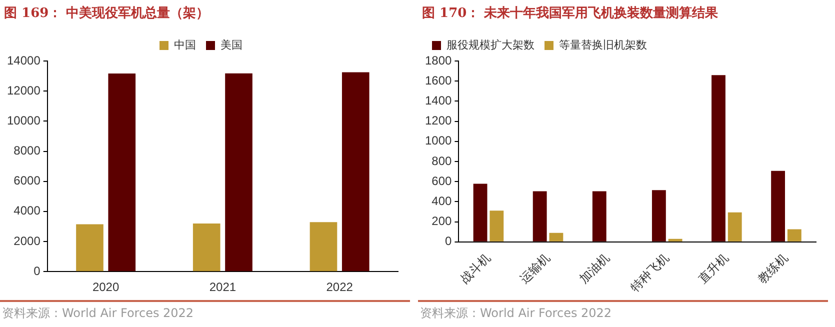 This screenshot has height=327, width=835. I want to click on y-tick-label: 8000, so click(27, 151).